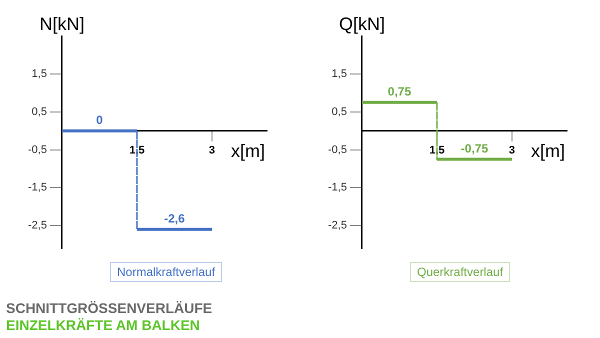  I want to click on data-label: 0, so click(100, 120).